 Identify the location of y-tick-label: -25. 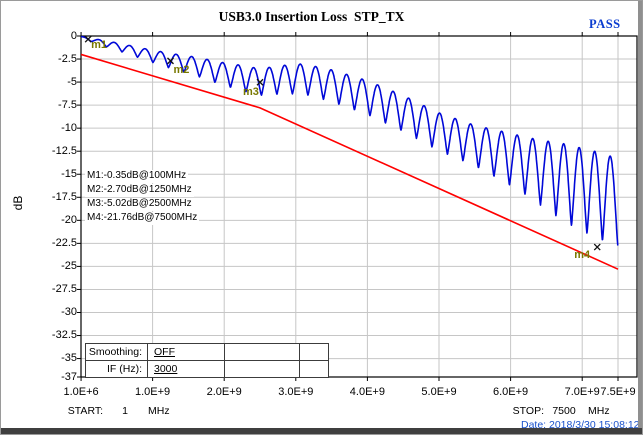
(69, 265).